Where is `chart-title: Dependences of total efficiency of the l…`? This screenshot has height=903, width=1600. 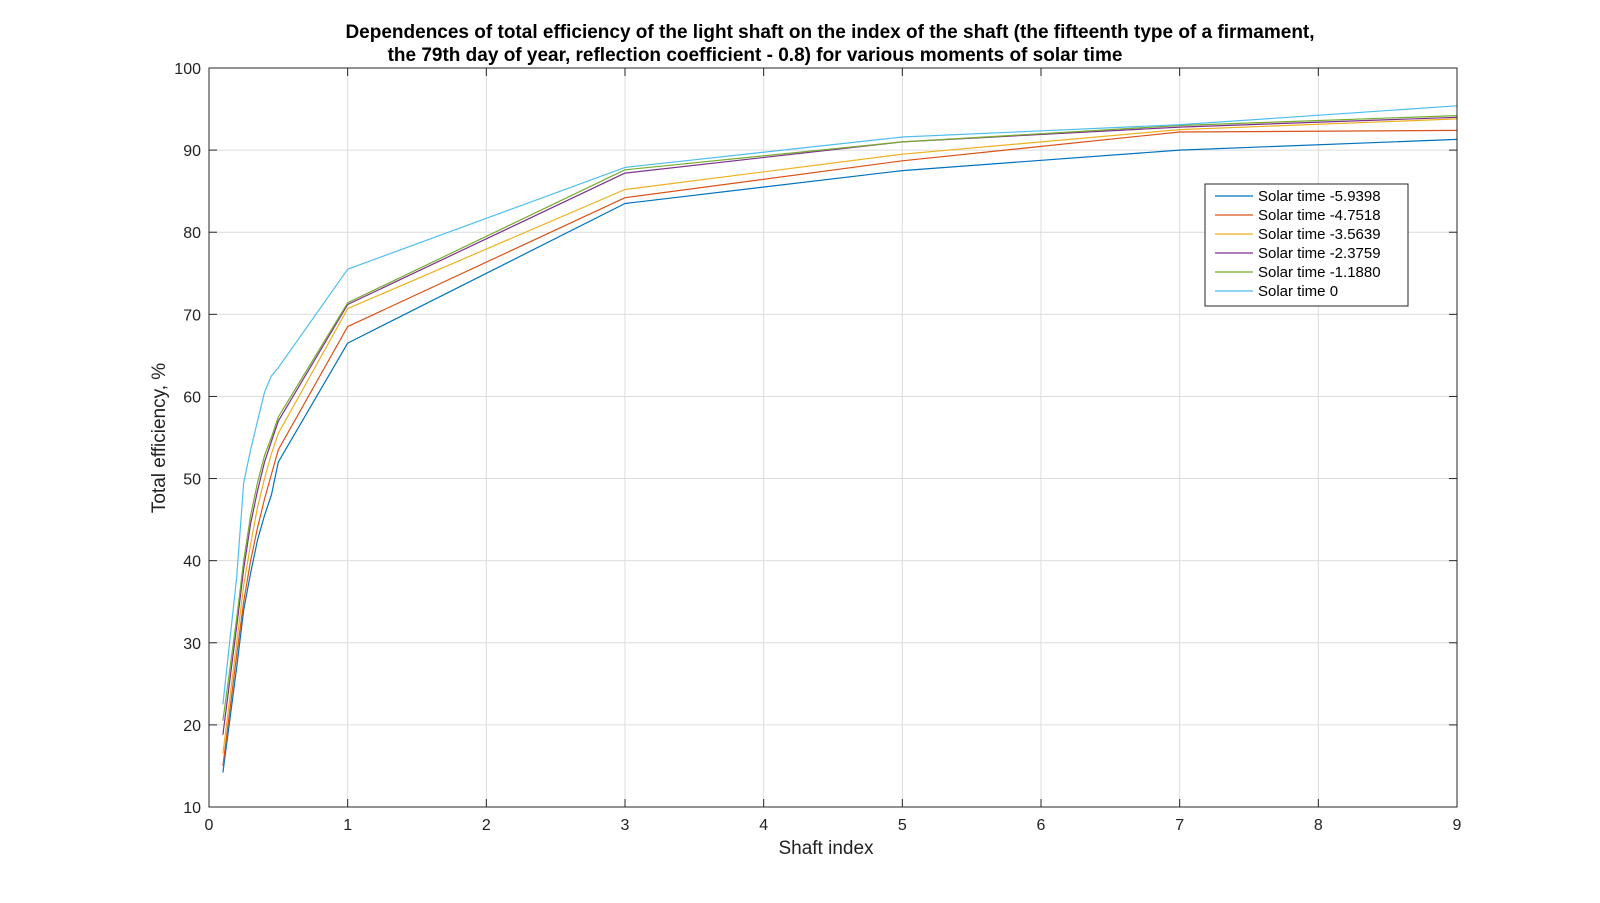
chart-title: Dependences of total efficiency of the l… is located at coordinates (829, 44).